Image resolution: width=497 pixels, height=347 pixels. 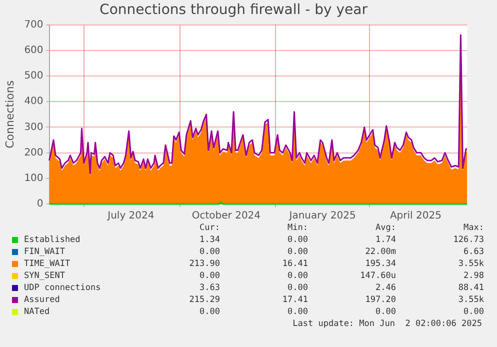 What do you see at coordinates (385, 240) in the screenshot?
I see `text: 1.74` at bounding box center [385, 240].